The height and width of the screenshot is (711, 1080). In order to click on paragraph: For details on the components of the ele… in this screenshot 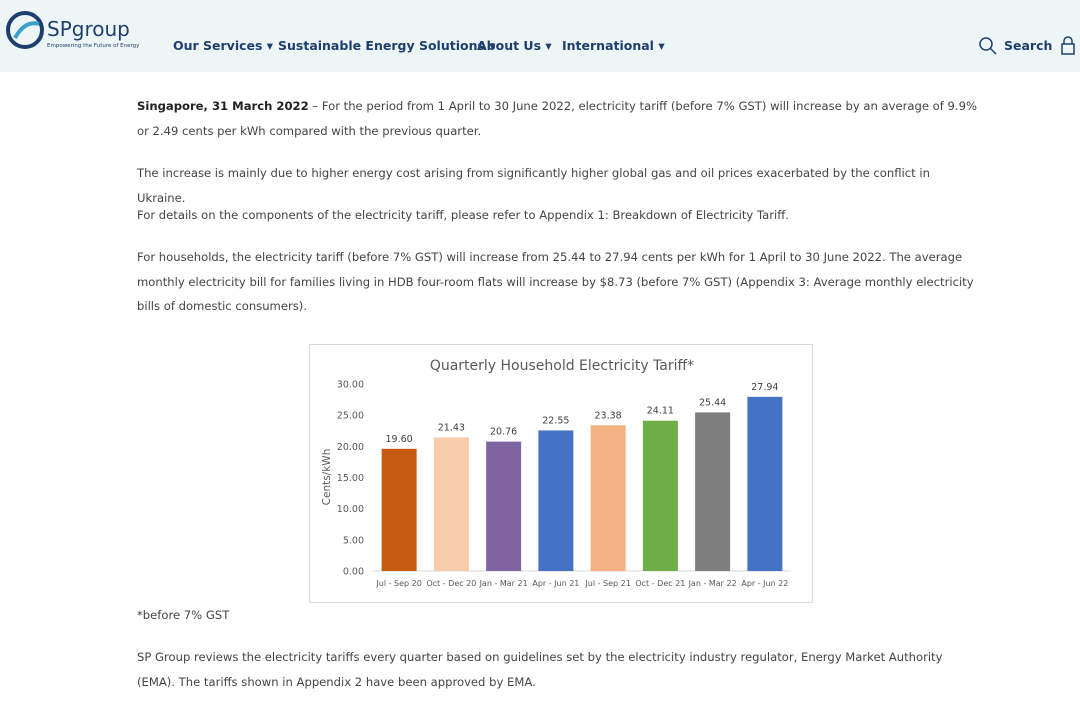, I will do `click(463, 215)`.